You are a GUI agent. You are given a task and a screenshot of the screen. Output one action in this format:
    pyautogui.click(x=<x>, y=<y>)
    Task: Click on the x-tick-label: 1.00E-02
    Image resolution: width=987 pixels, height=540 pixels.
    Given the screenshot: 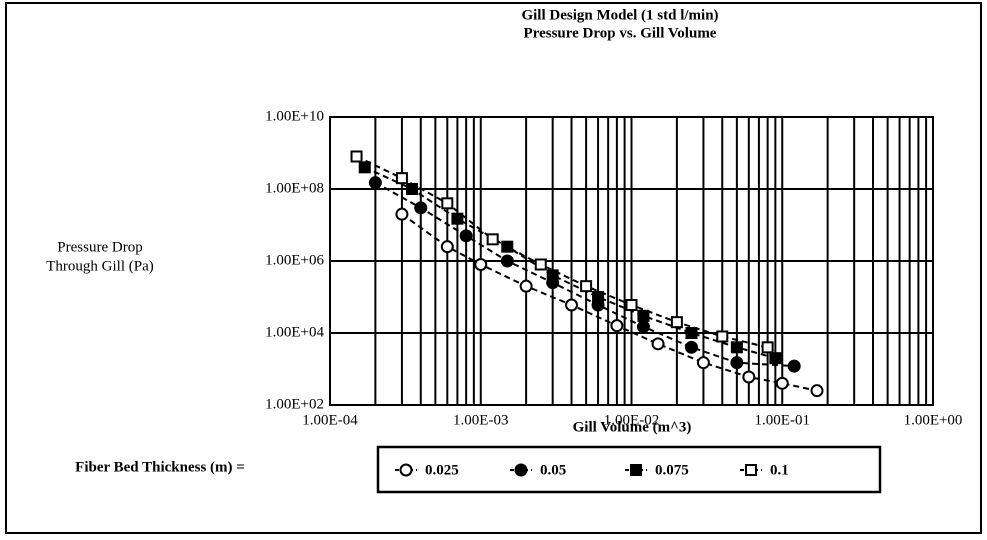 What is the action you would take?
    pyautogui.click(x=631, y=420)
    